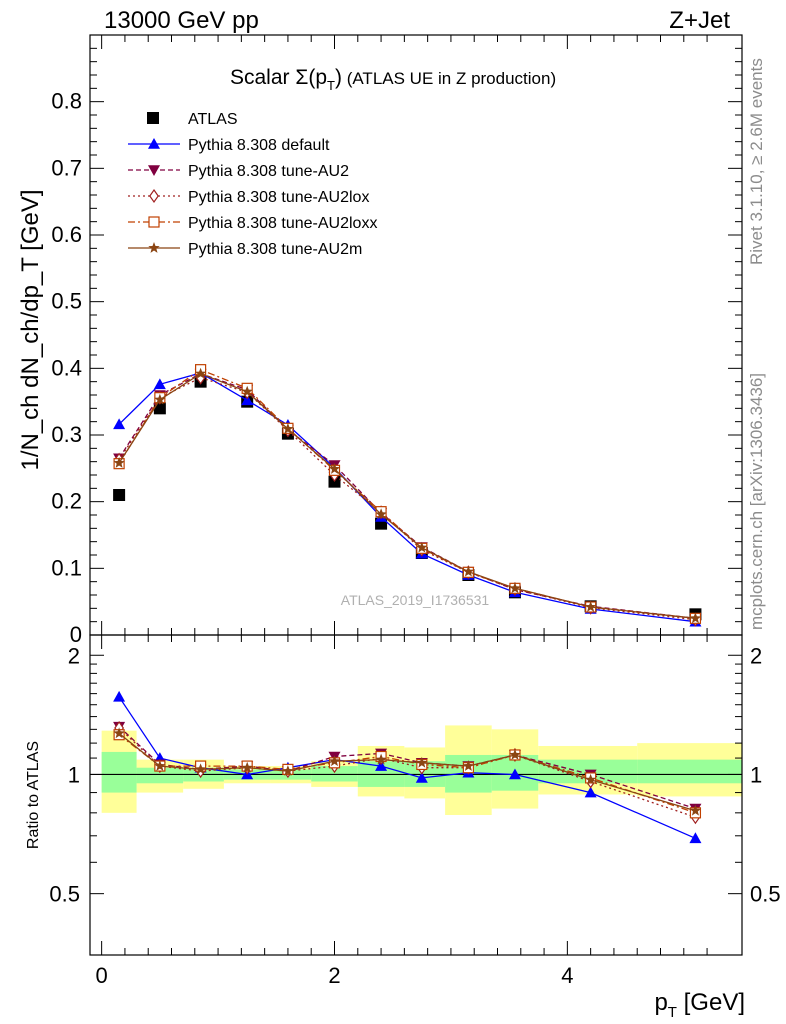 The width and height of the screenshot is (786, 1024). Describe the element at coordinates (66, 501) in the screenshot. I see `main-y-tick-label: 0.2` at that location.